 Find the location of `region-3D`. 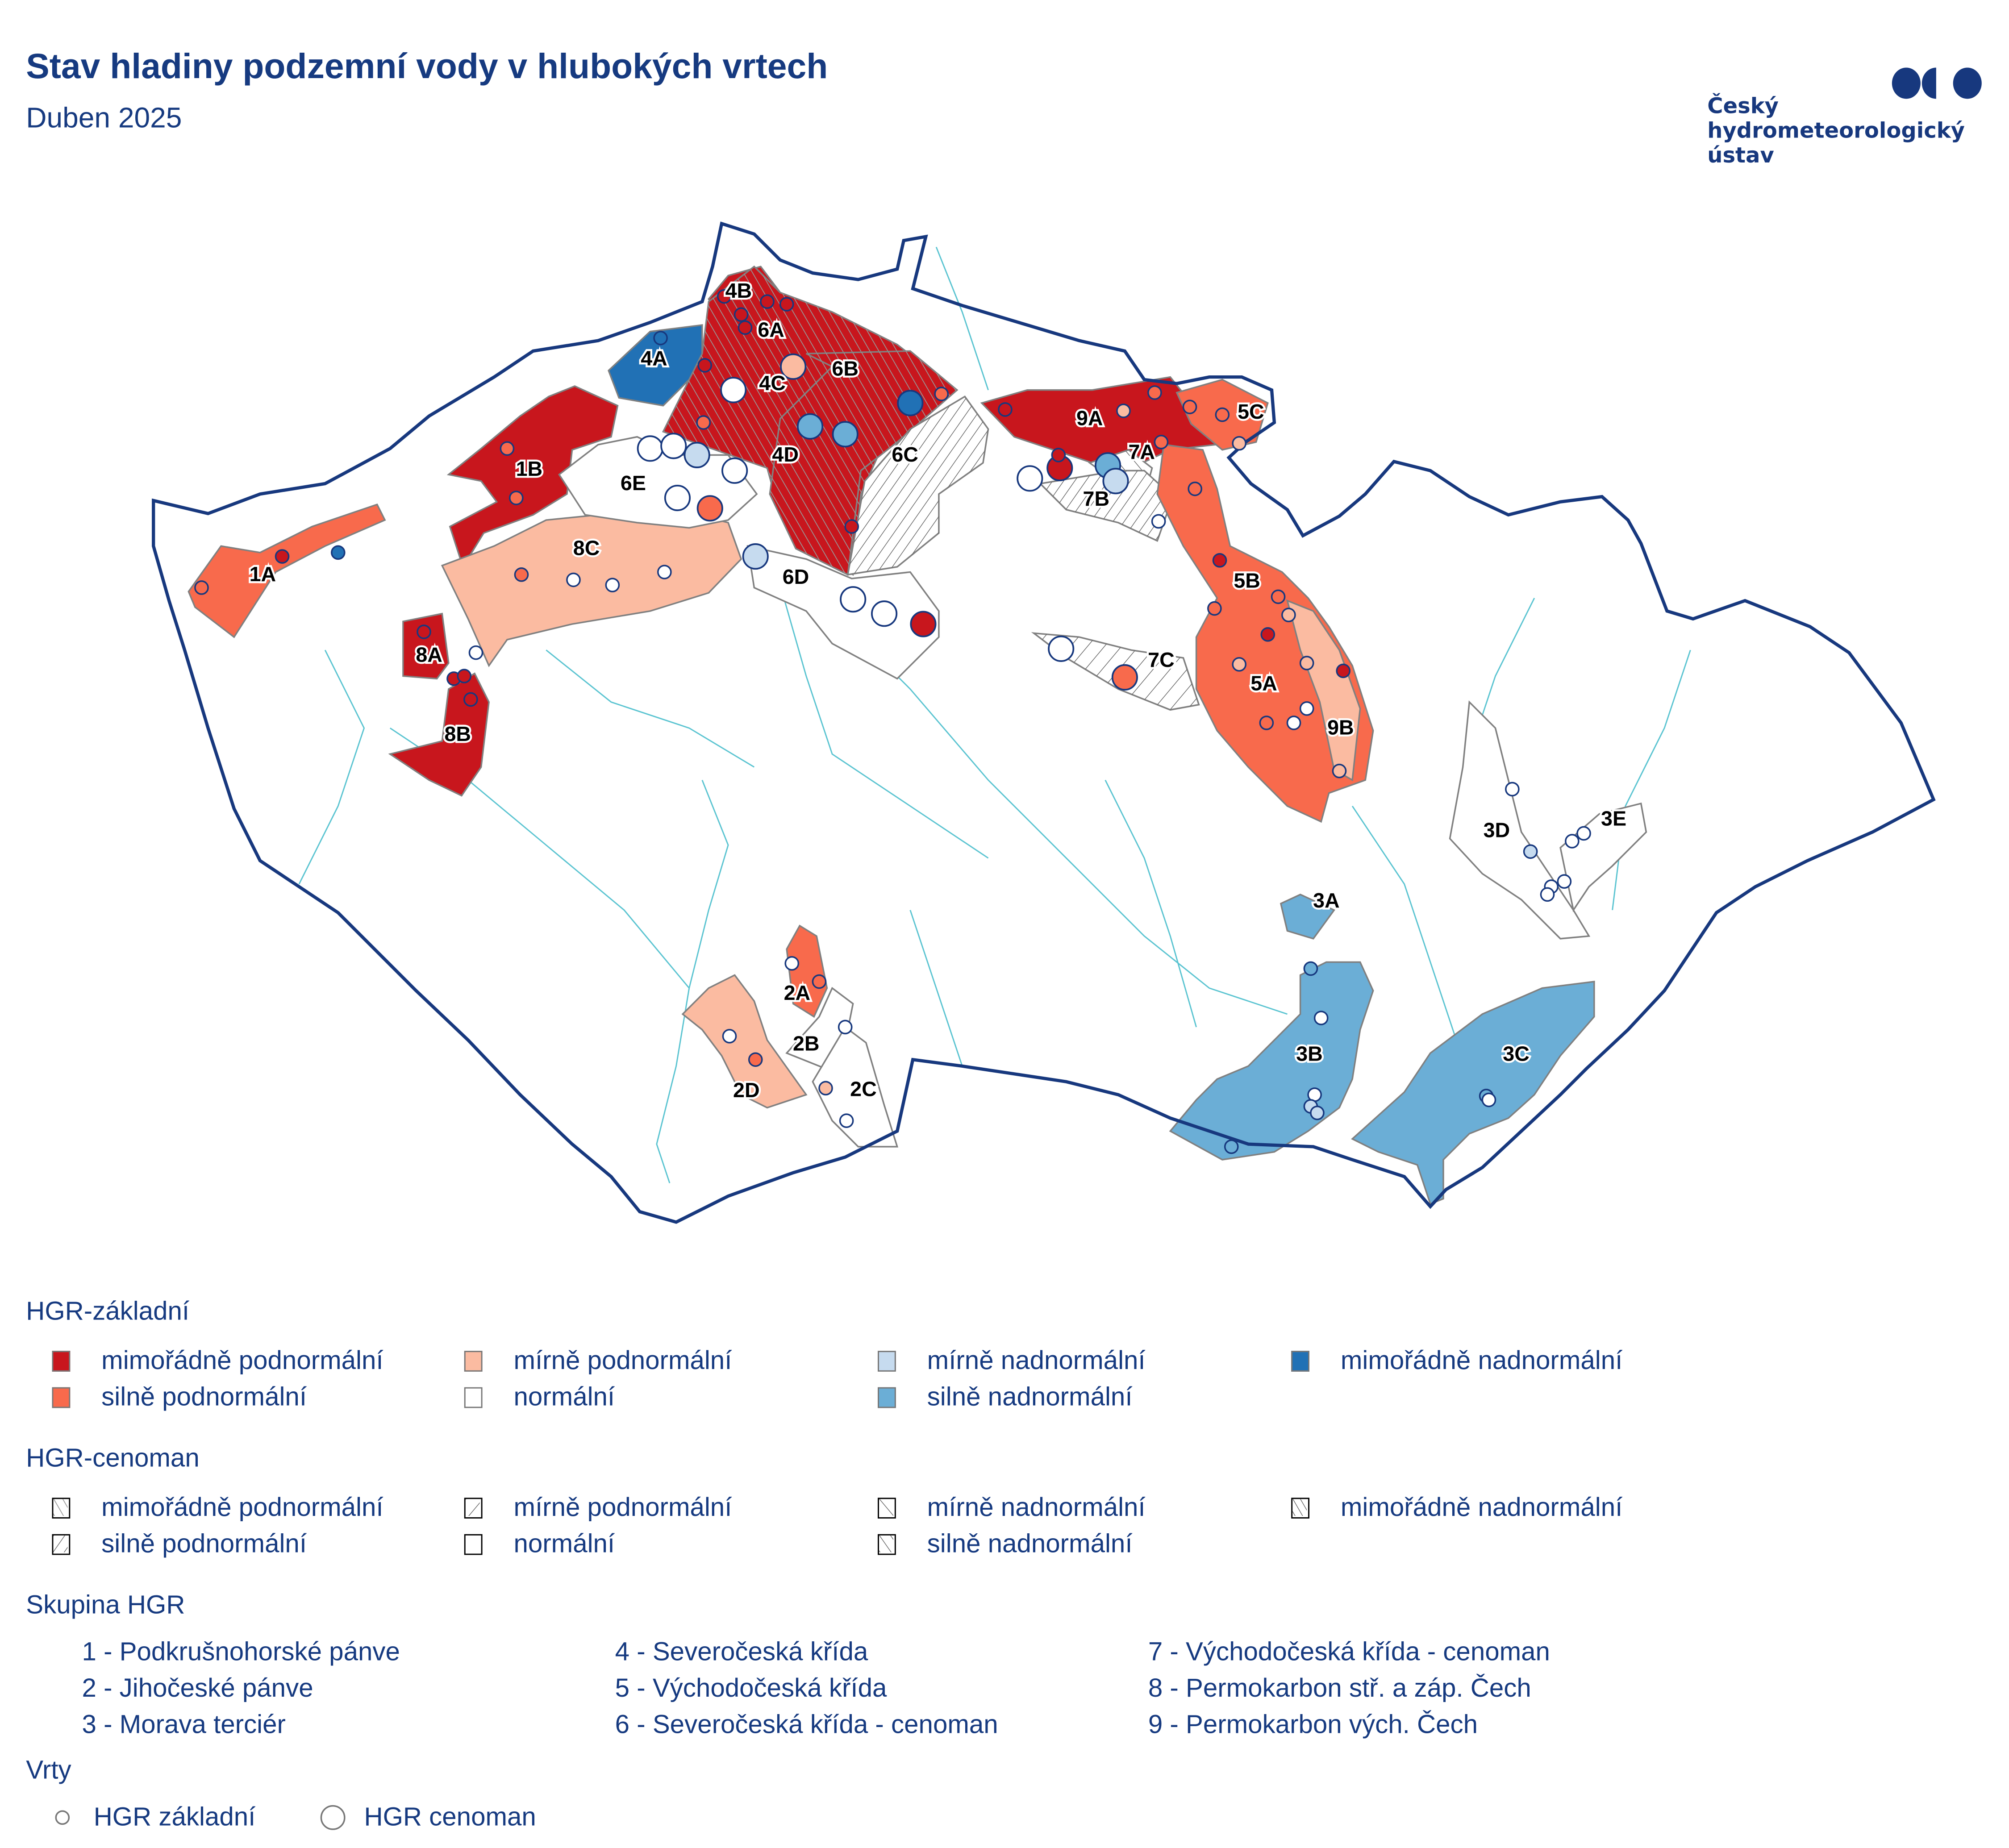

region-3D is located at coordinates (1520, 820).